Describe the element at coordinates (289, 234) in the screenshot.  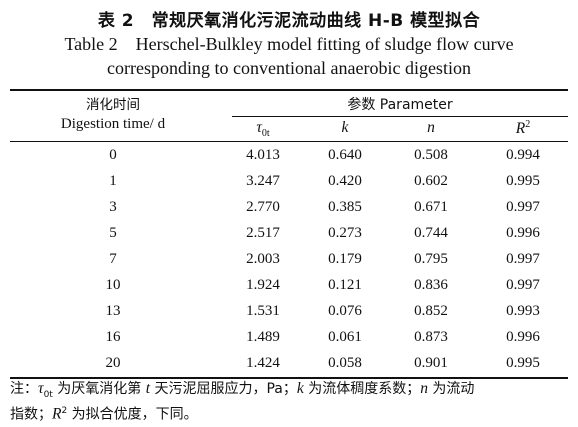
I see `table-row: 5 2.517 0.273 0.744 0.996` at that location.